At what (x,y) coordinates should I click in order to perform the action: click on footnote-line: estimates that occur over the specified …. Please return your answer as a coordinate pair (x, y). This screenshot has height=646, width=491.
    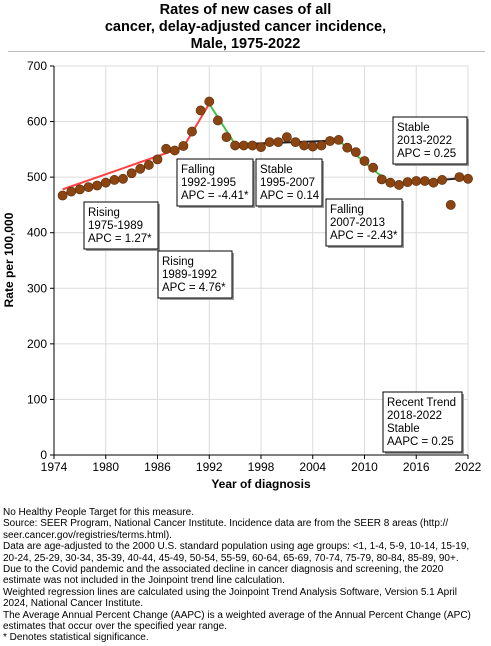
    Looking at the image, I should click on (115, 627).